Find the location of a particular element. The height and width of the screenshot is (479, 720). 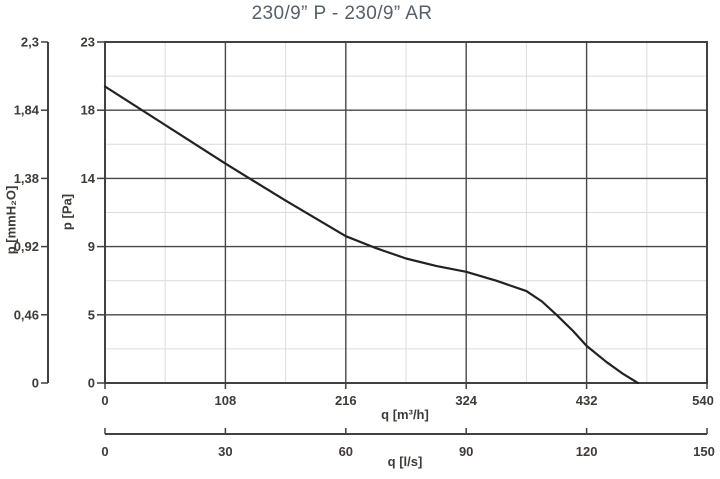

x-axis-secondary-tick-label: 60 is located at coordinates (346, 451).